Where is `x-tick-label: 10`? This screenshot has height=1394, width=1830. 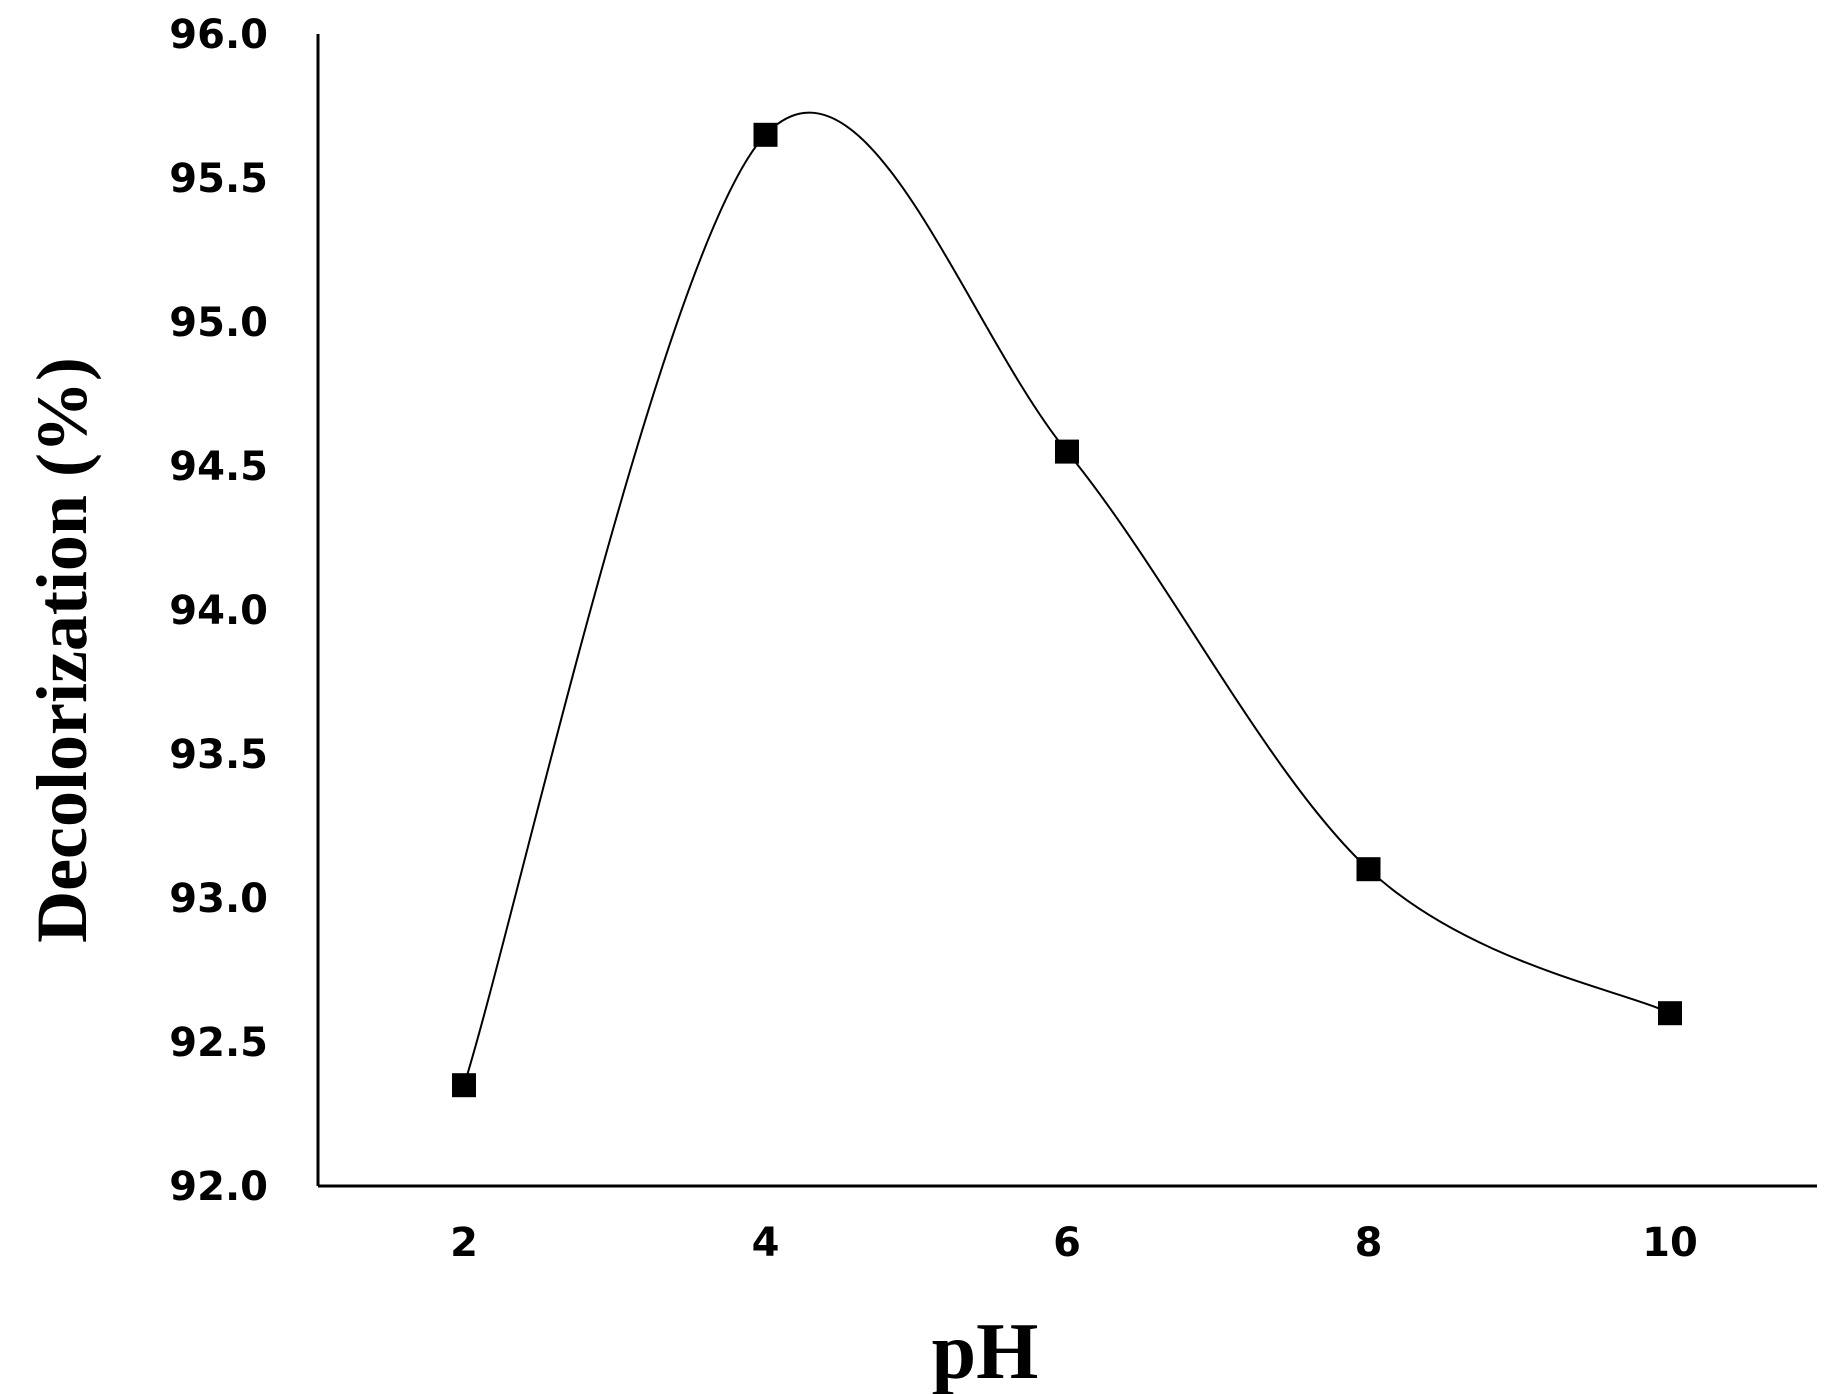 x-tick-label: 10 is located at coordinates (1670, 1243).